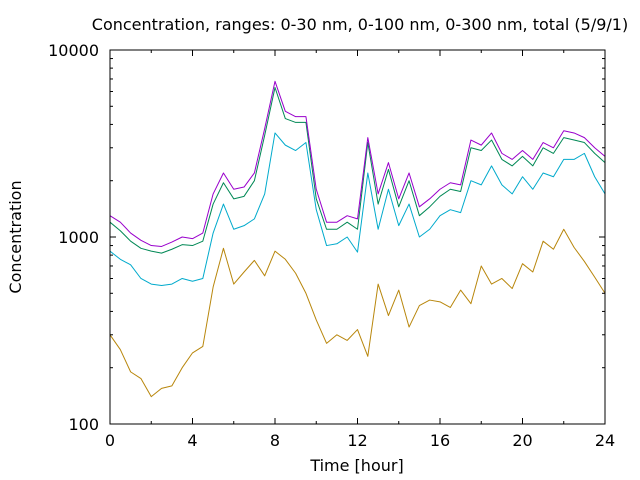  I want to click on y-tick-label: 100, so click(83, 424).